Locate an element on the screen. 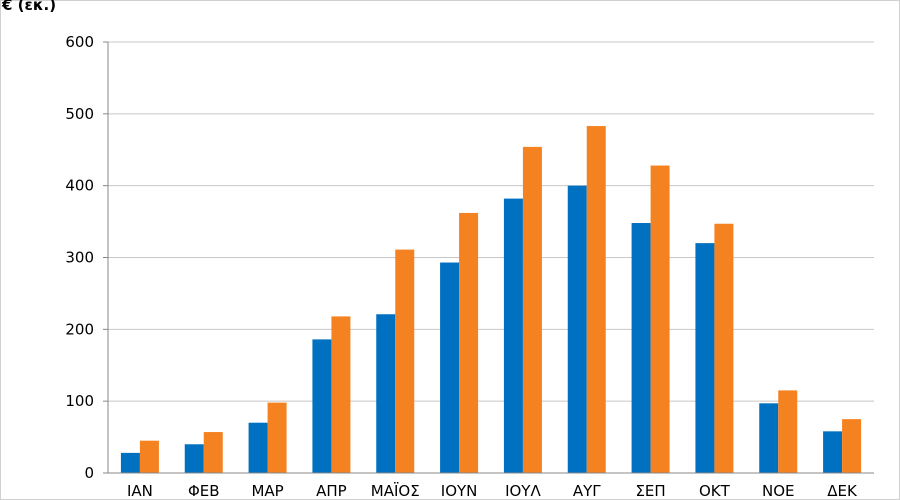 The image size is (900, 500). x-tick-label: ΝΟΕ is located at coordinates (778, 491).